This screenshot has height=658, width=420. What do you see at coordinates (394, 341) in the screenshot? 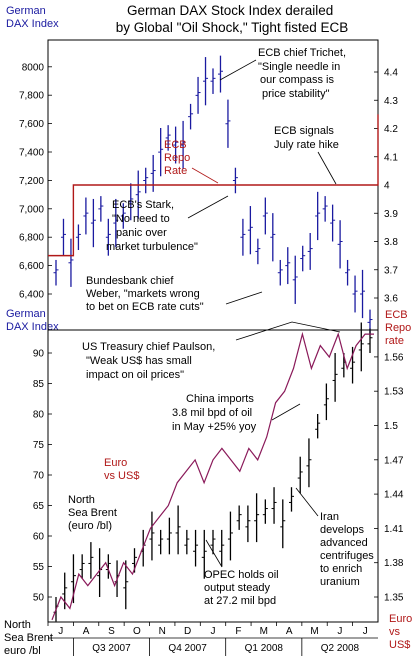
I see `mid-right-axis-label-3: rate` at bounding box center [394, 341].